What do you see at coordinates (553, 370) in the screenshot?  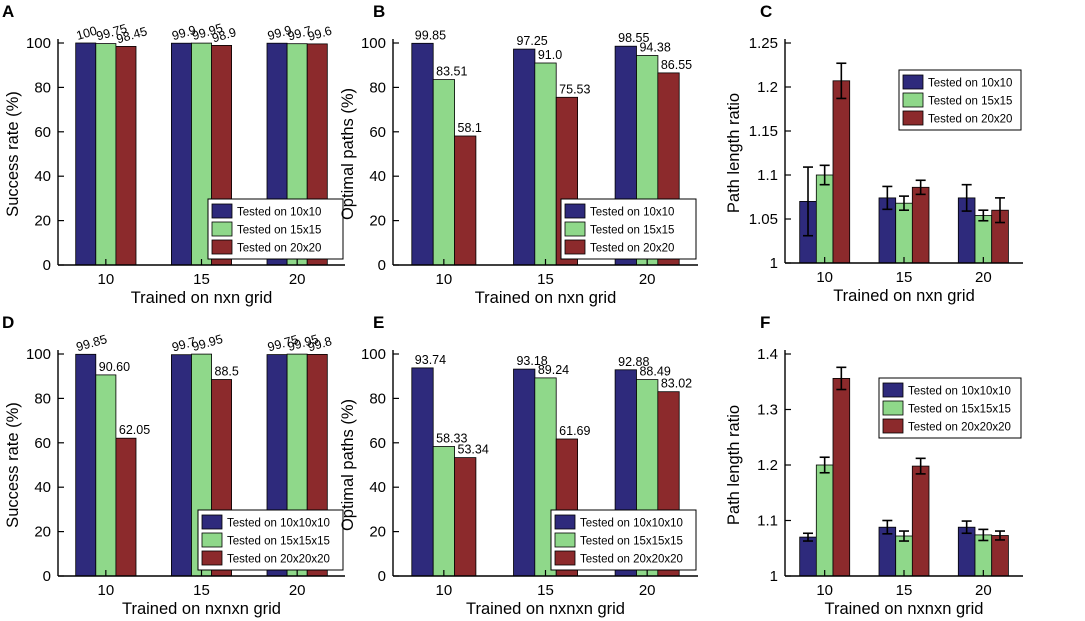 I see `data-label: 89.24` at bounding box center [553, 370].